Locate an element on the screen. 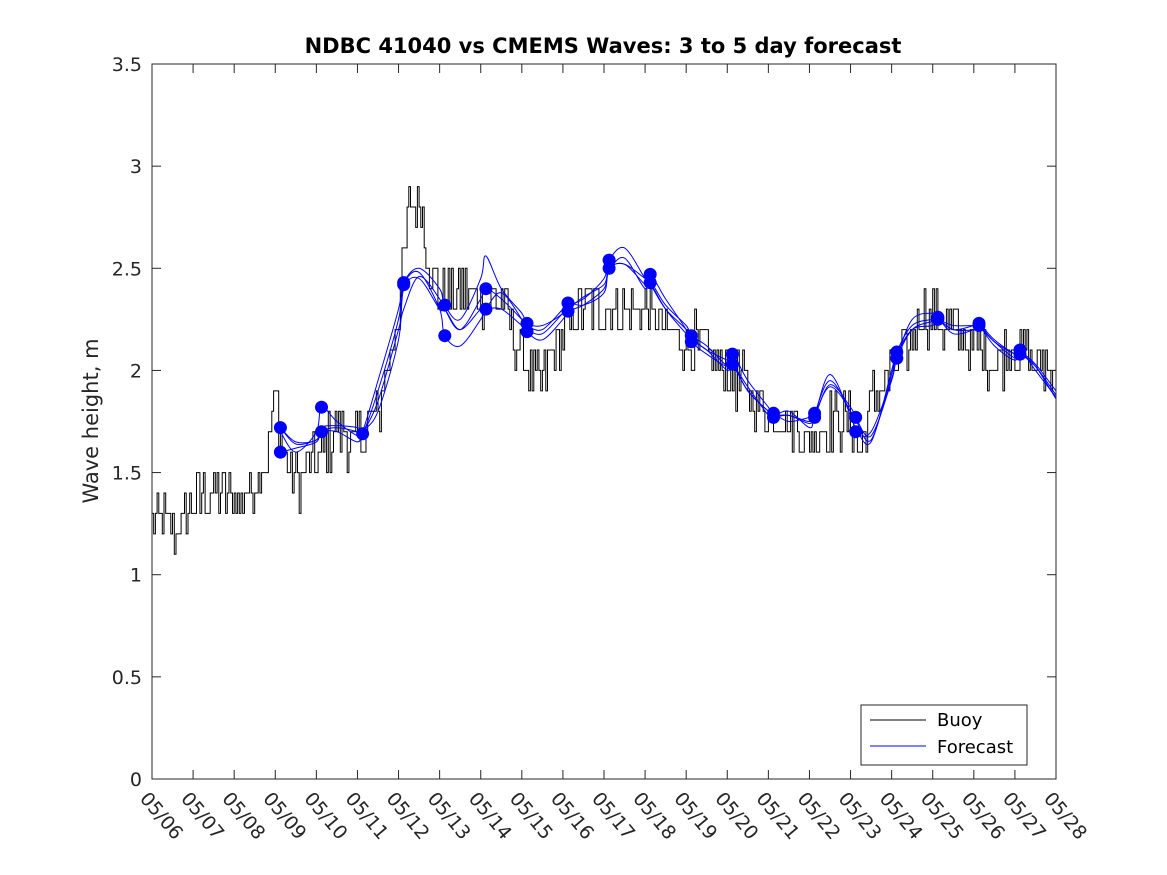  x-tick-label: 05/21 is located at coordinates (778, 816).